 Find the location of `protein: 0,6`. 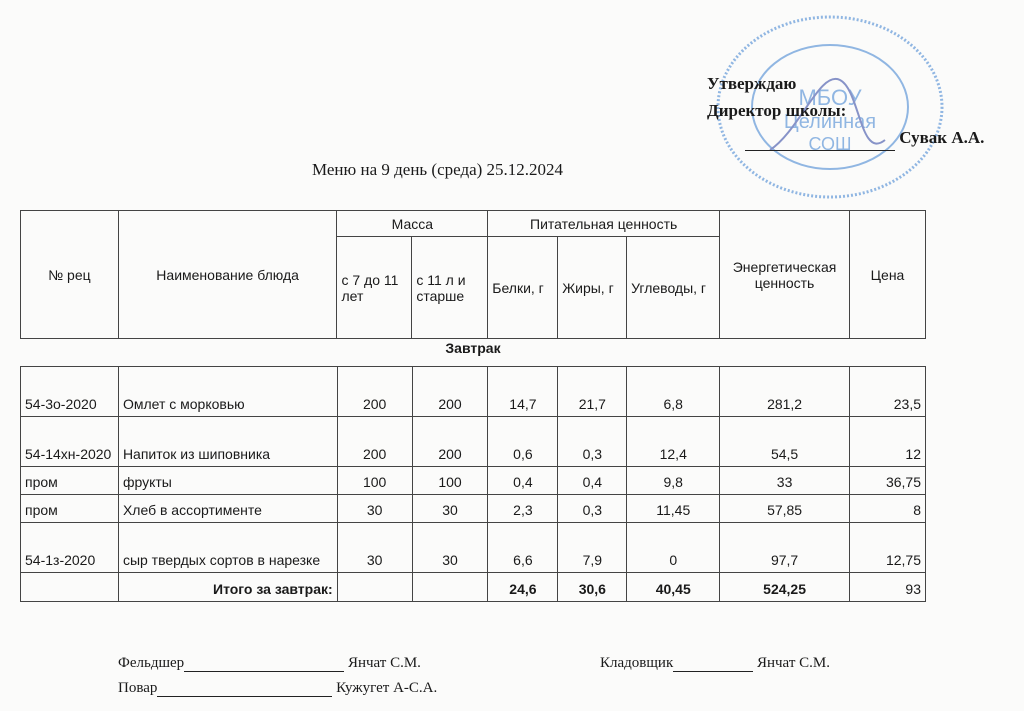

protein: 0,6 is located at coordinates (523, 441).